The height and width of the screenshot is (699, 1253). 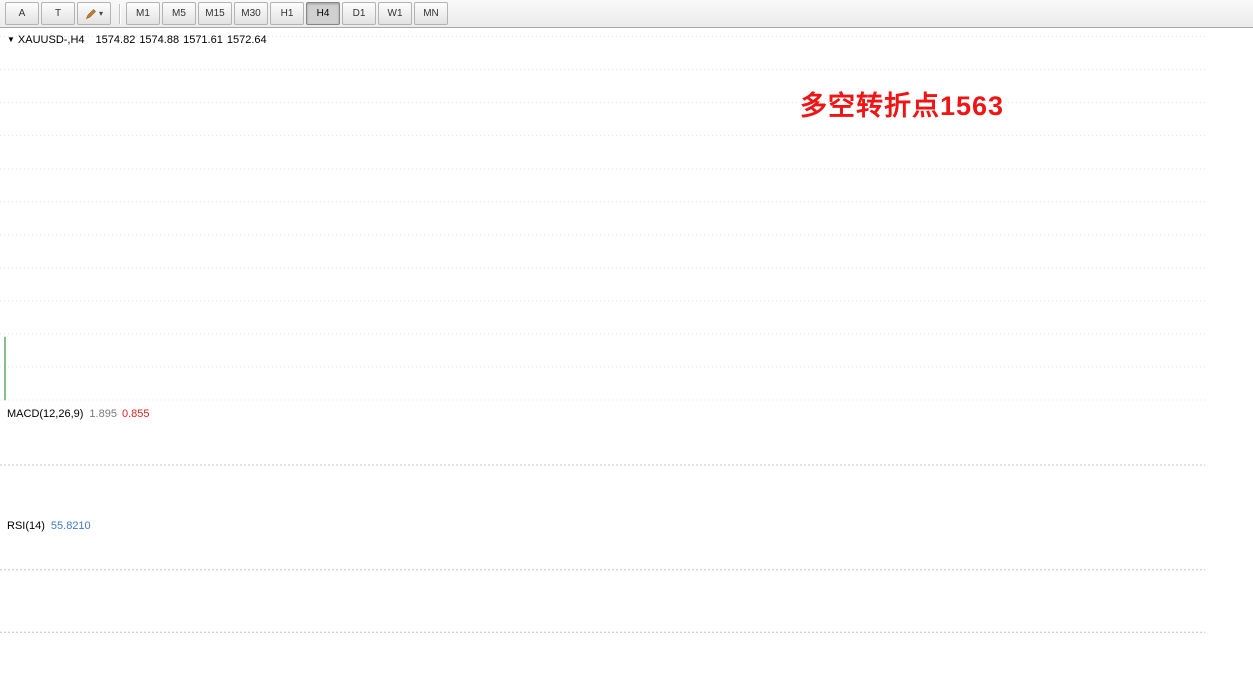 What do you see at coordinates (251, 13) in the screenshot?
I see `timeframe-button-m30: M30` at bounding box center [251, 13].